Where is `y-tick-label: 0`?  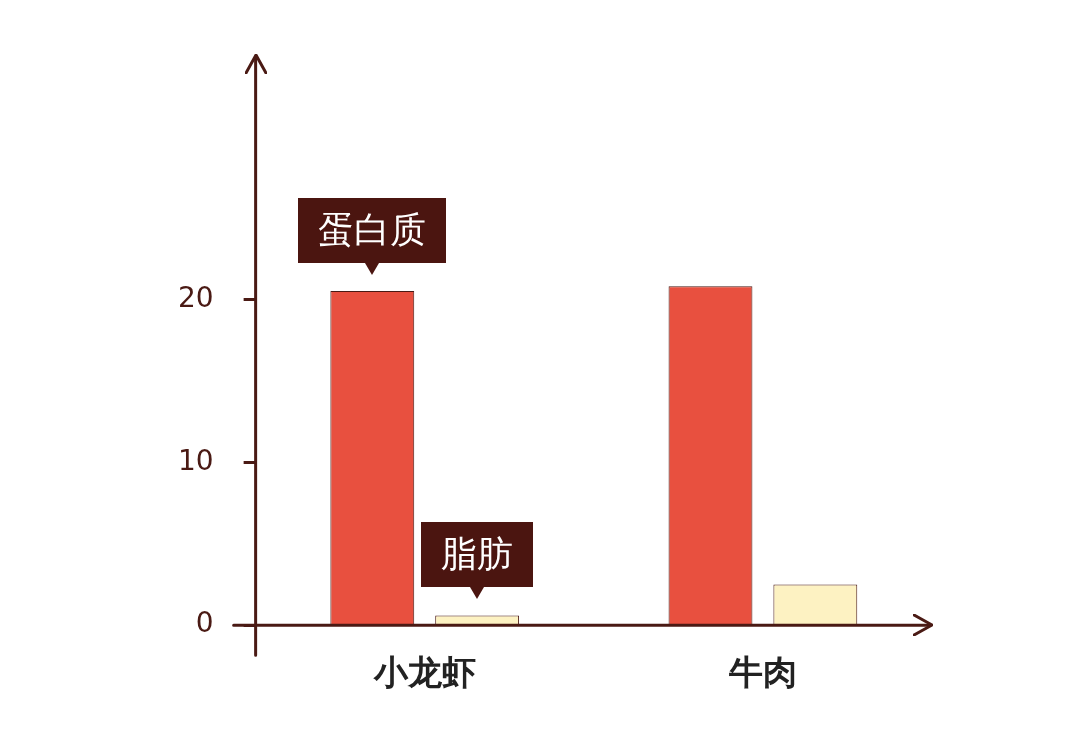 y-tick-label: 0 is located at coordinates (204, 623).